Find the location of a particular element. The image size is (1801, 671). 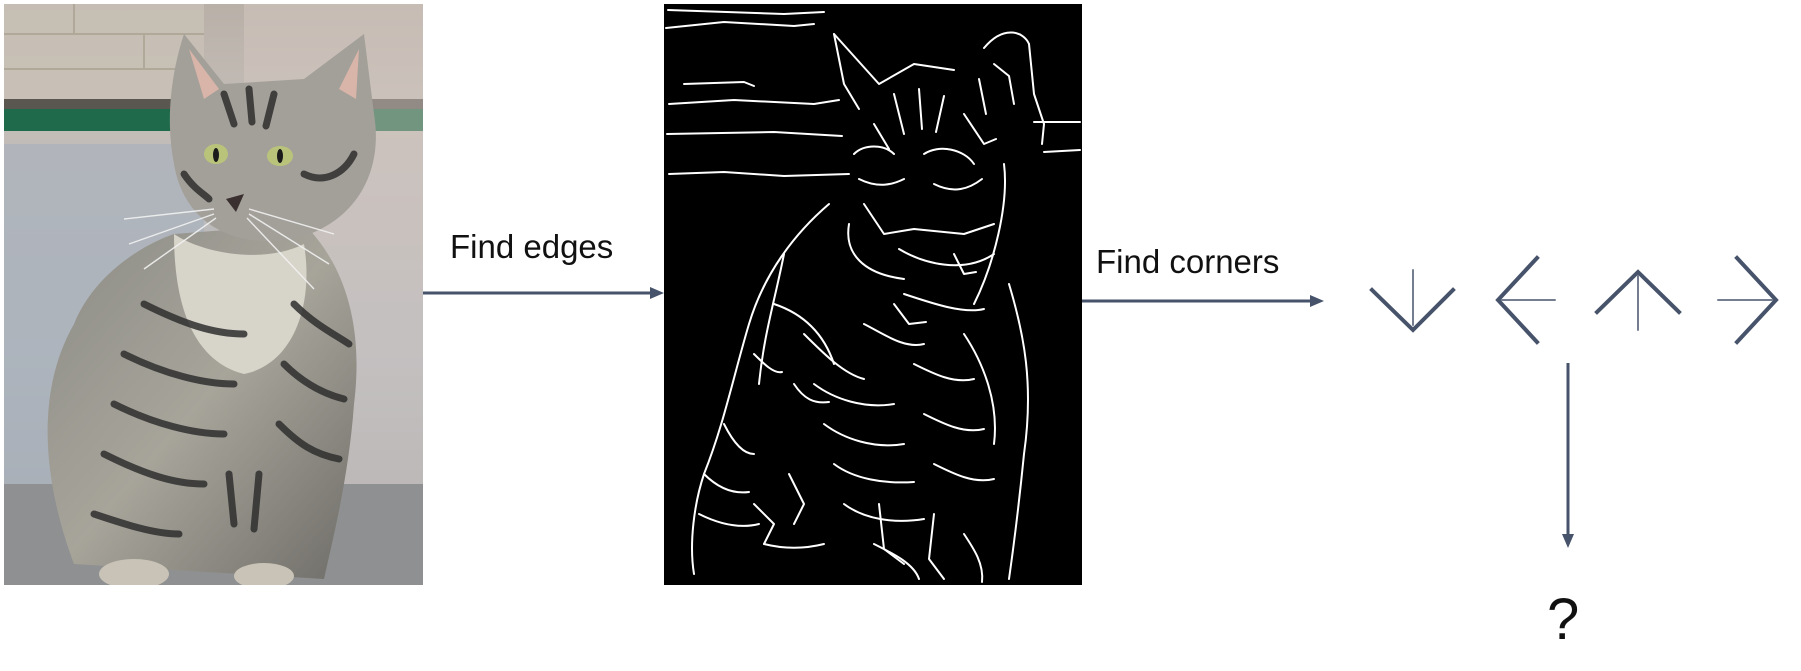

find-corners-label: Find corners is located at coordinates (1188, 261).